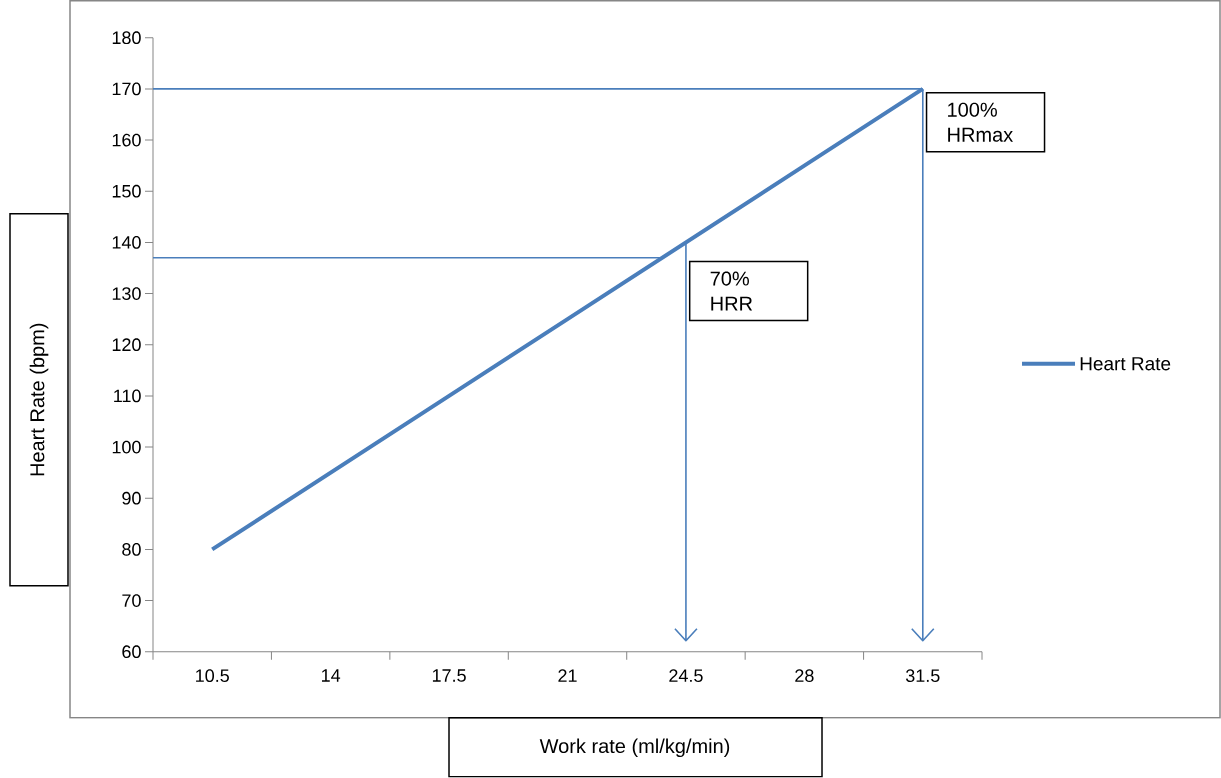  Describe the element at coordinates (127, 396) in the screenshot. I see `y-tick-label: 110` at that location.